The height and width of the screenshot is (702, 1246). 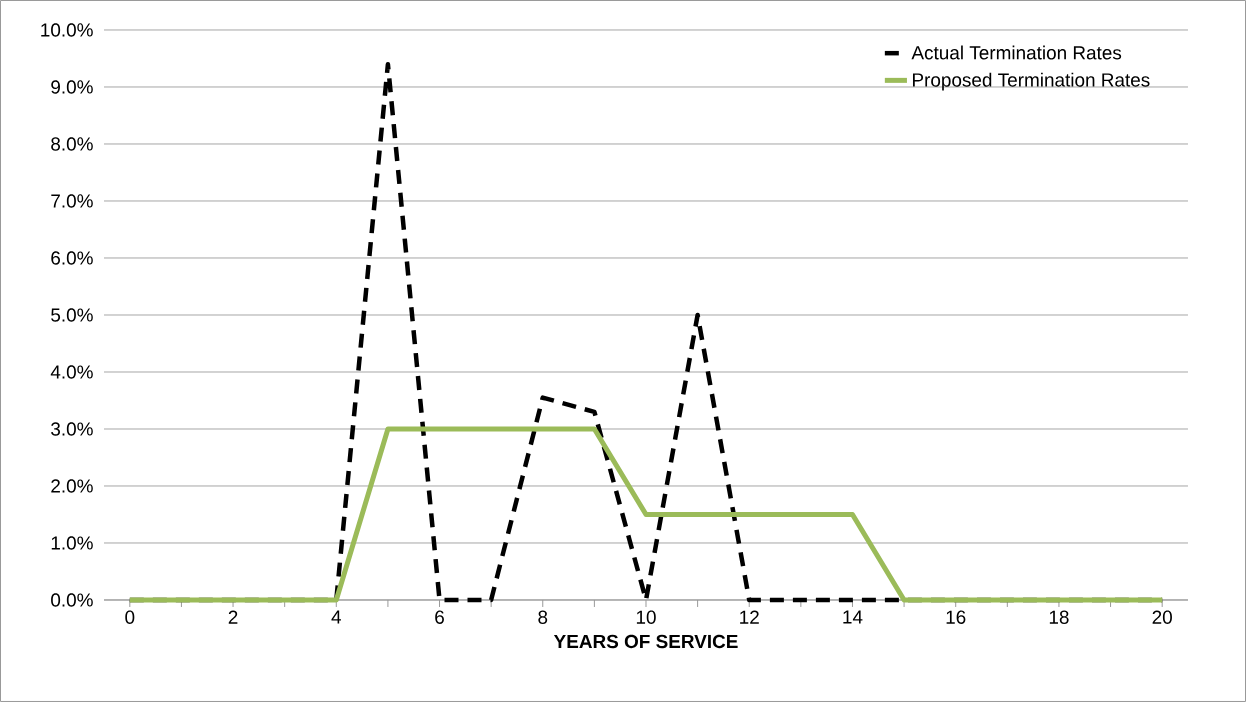 I want to click on y-tick-label: 0.0%, so click(x=72, y=600).